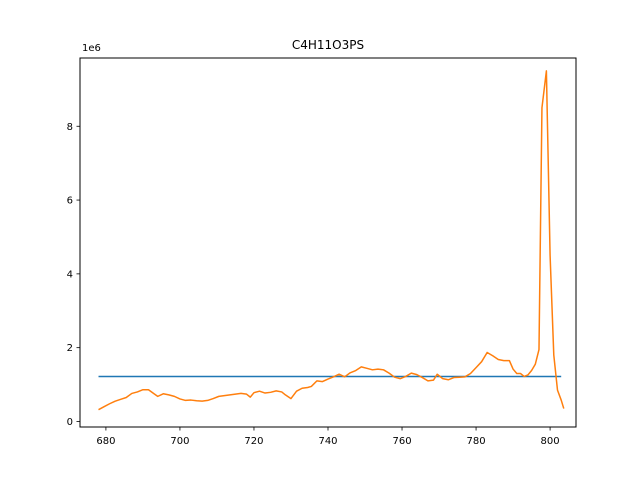 The height and width of the screenshot is (480, 640). I want to click on y-tick-label: 0, so click(70, 422).